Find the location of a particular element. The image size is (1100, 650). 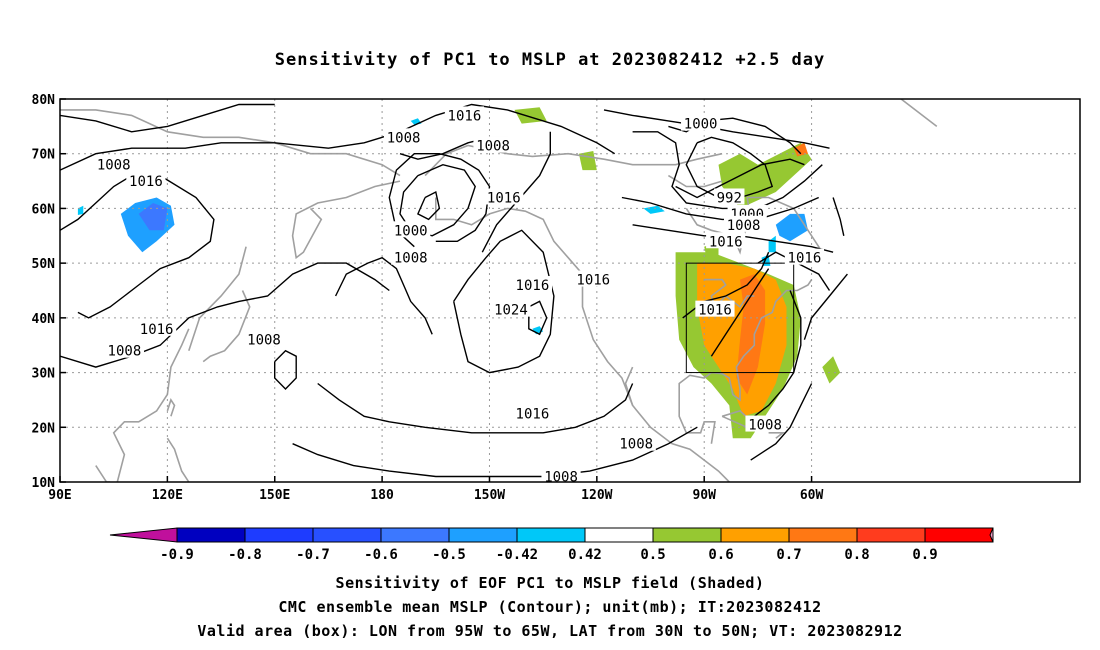

longitude-labels: 90E 120E 150E 180 150W 120W 90W 60W is located at coordinates (435, 489).